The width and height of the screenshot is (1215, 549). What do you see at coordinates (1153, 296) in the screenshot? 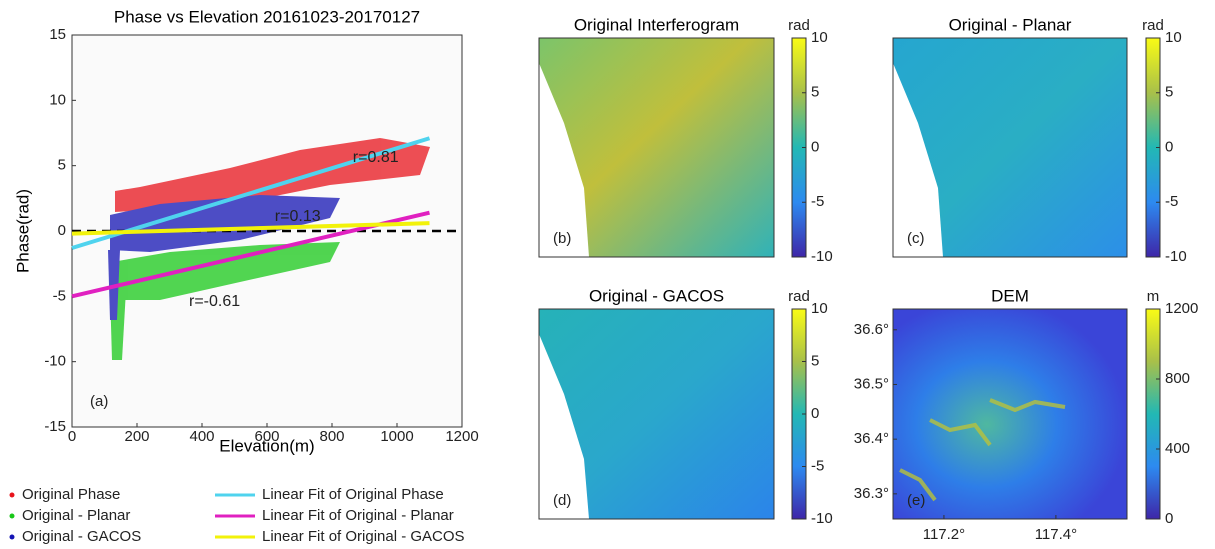
I see `colorbar-label: m` at bounding box center [1153, 296].